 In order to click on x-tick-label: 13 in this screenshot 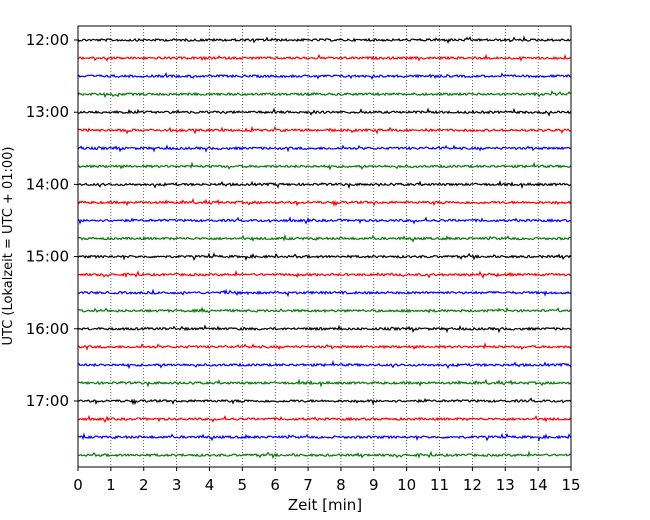, I will do `click(505, 485)`.